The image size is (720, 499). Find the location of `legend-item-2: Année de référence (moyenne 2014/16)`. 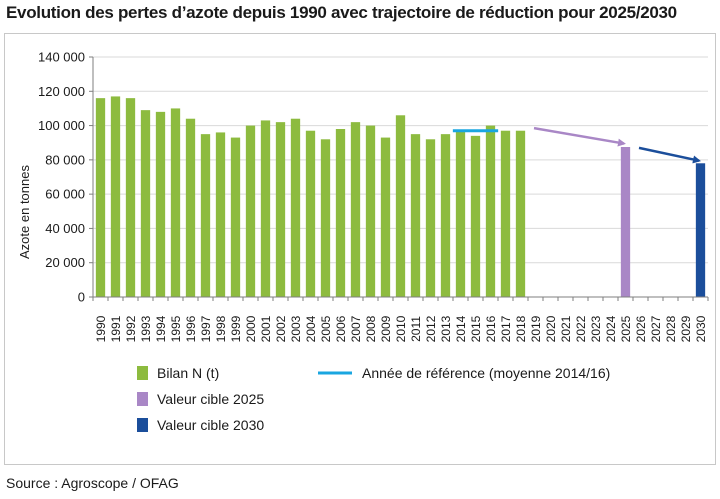

legend-item-2: Année de référence (moyenne 2014/16) is located at coordinates (464, 373).